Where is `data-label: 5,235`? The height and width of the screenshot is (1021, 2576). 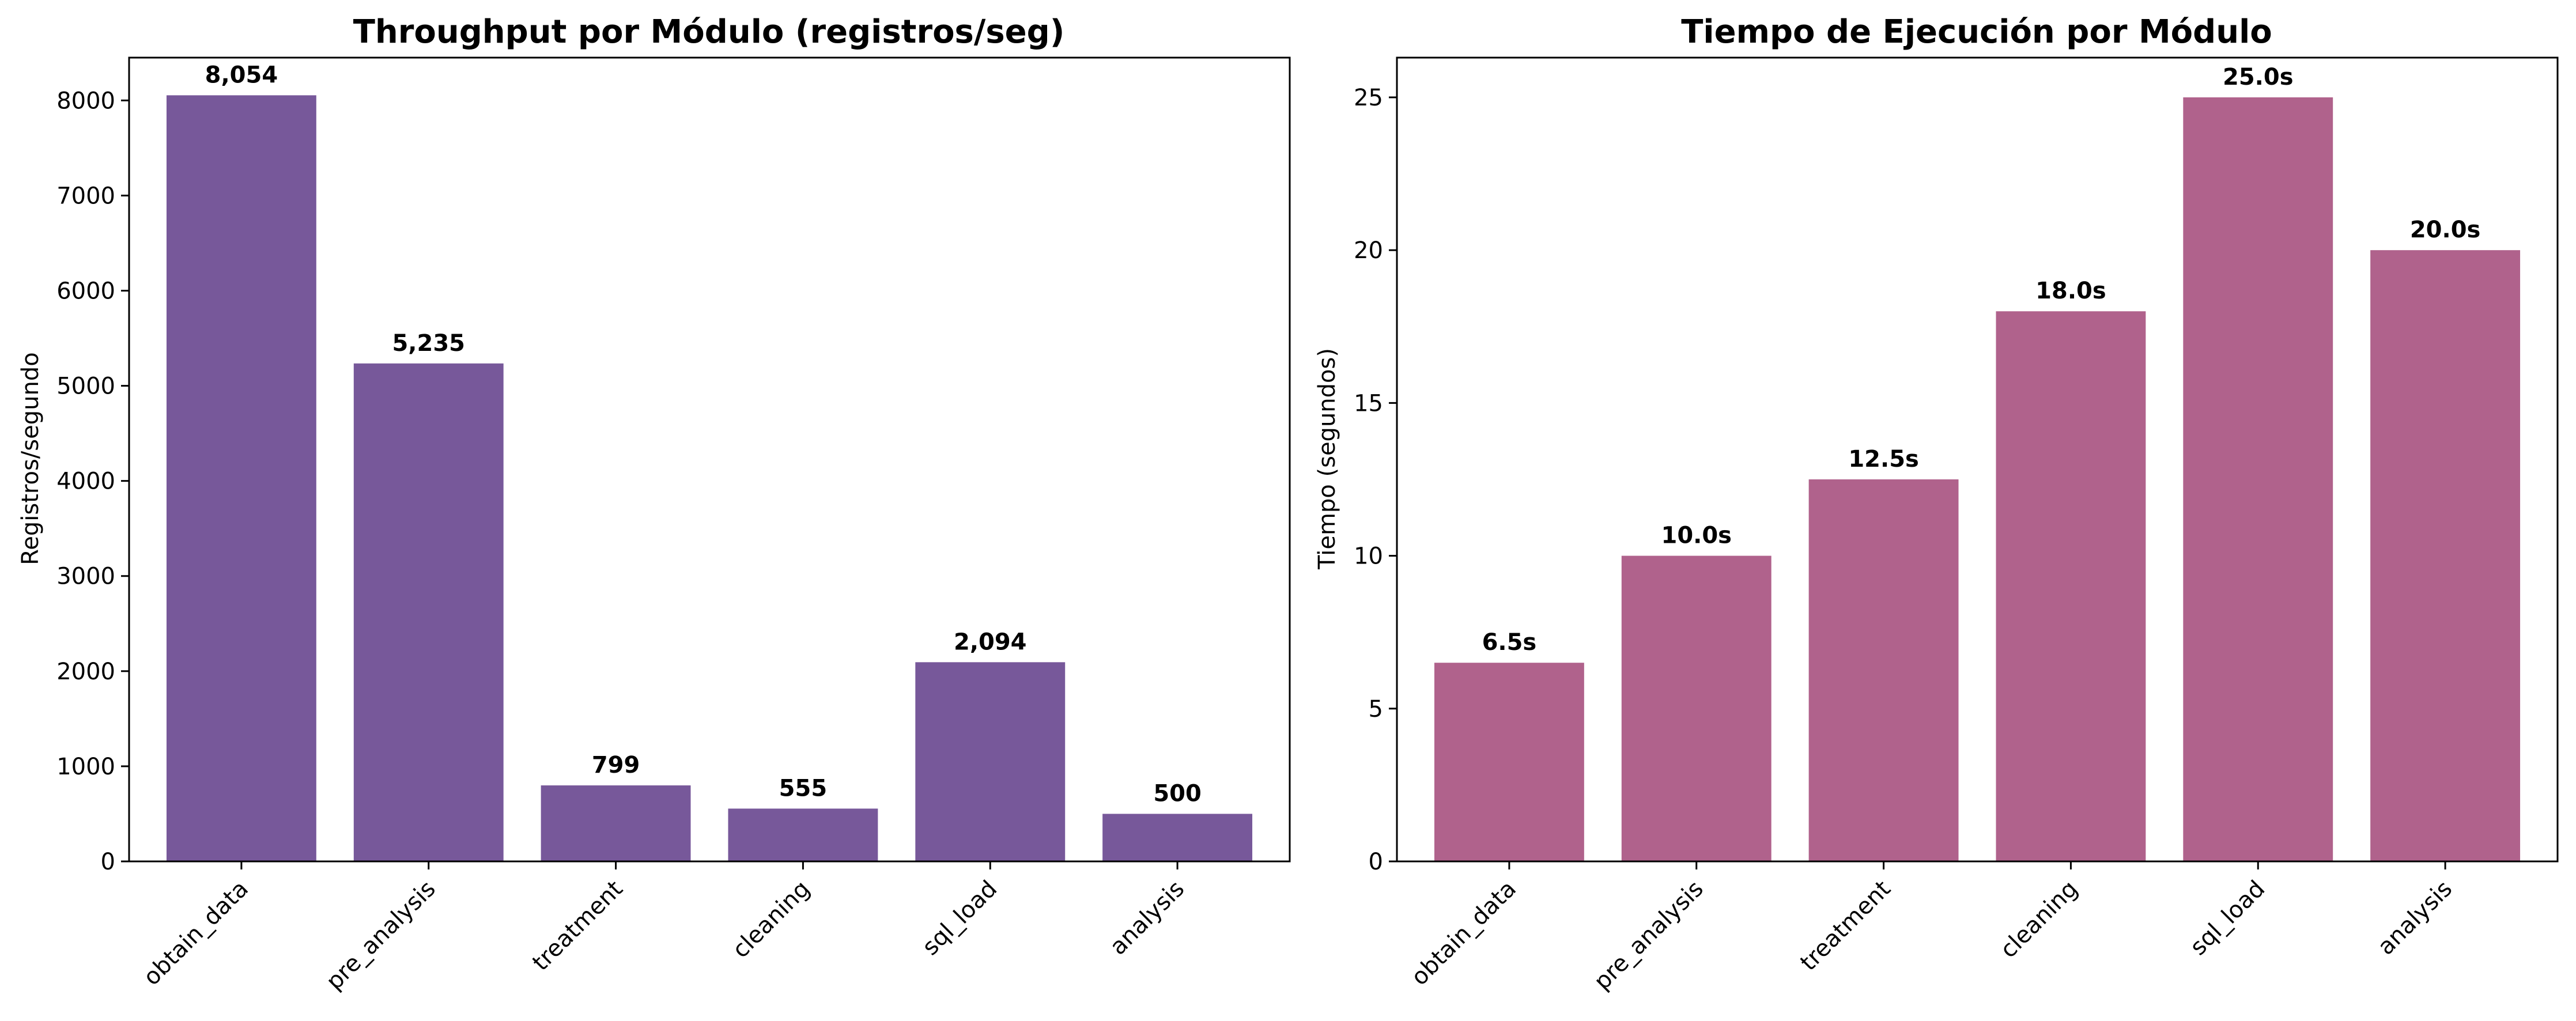 data-label: 5,235 is located at coordinates (428, 343).